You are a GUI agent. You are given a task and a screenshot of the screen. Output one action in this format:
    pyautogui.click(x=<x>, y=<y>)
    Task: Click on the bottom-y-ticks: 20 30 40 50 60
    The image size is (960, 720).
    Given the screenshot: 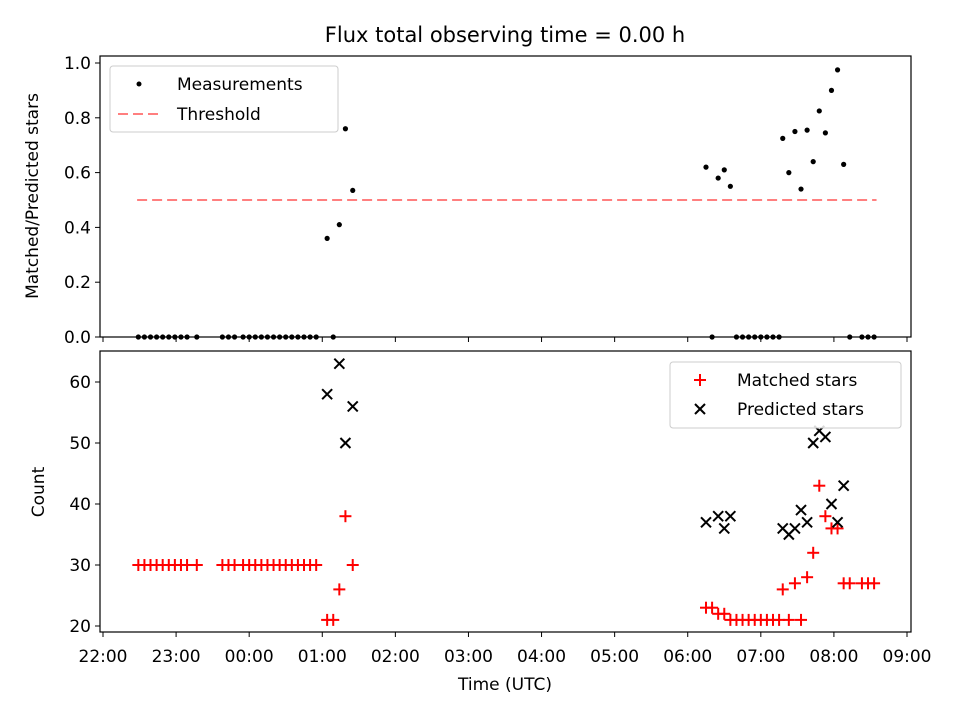 What is the action you would take?
    pyautogui.click(x=84, y=505)
    